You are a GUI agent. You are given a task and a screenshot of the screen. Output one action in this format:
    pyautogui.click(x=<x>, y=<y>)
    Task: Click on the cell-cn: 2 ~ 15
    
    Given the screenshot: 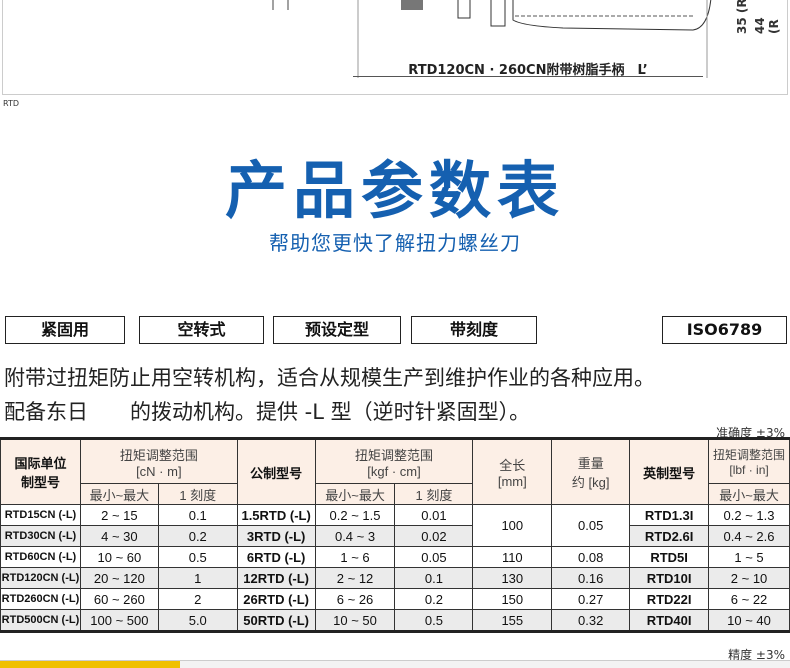 What is the action you would take?
    pyautogui.click(x=119, y=515)
    